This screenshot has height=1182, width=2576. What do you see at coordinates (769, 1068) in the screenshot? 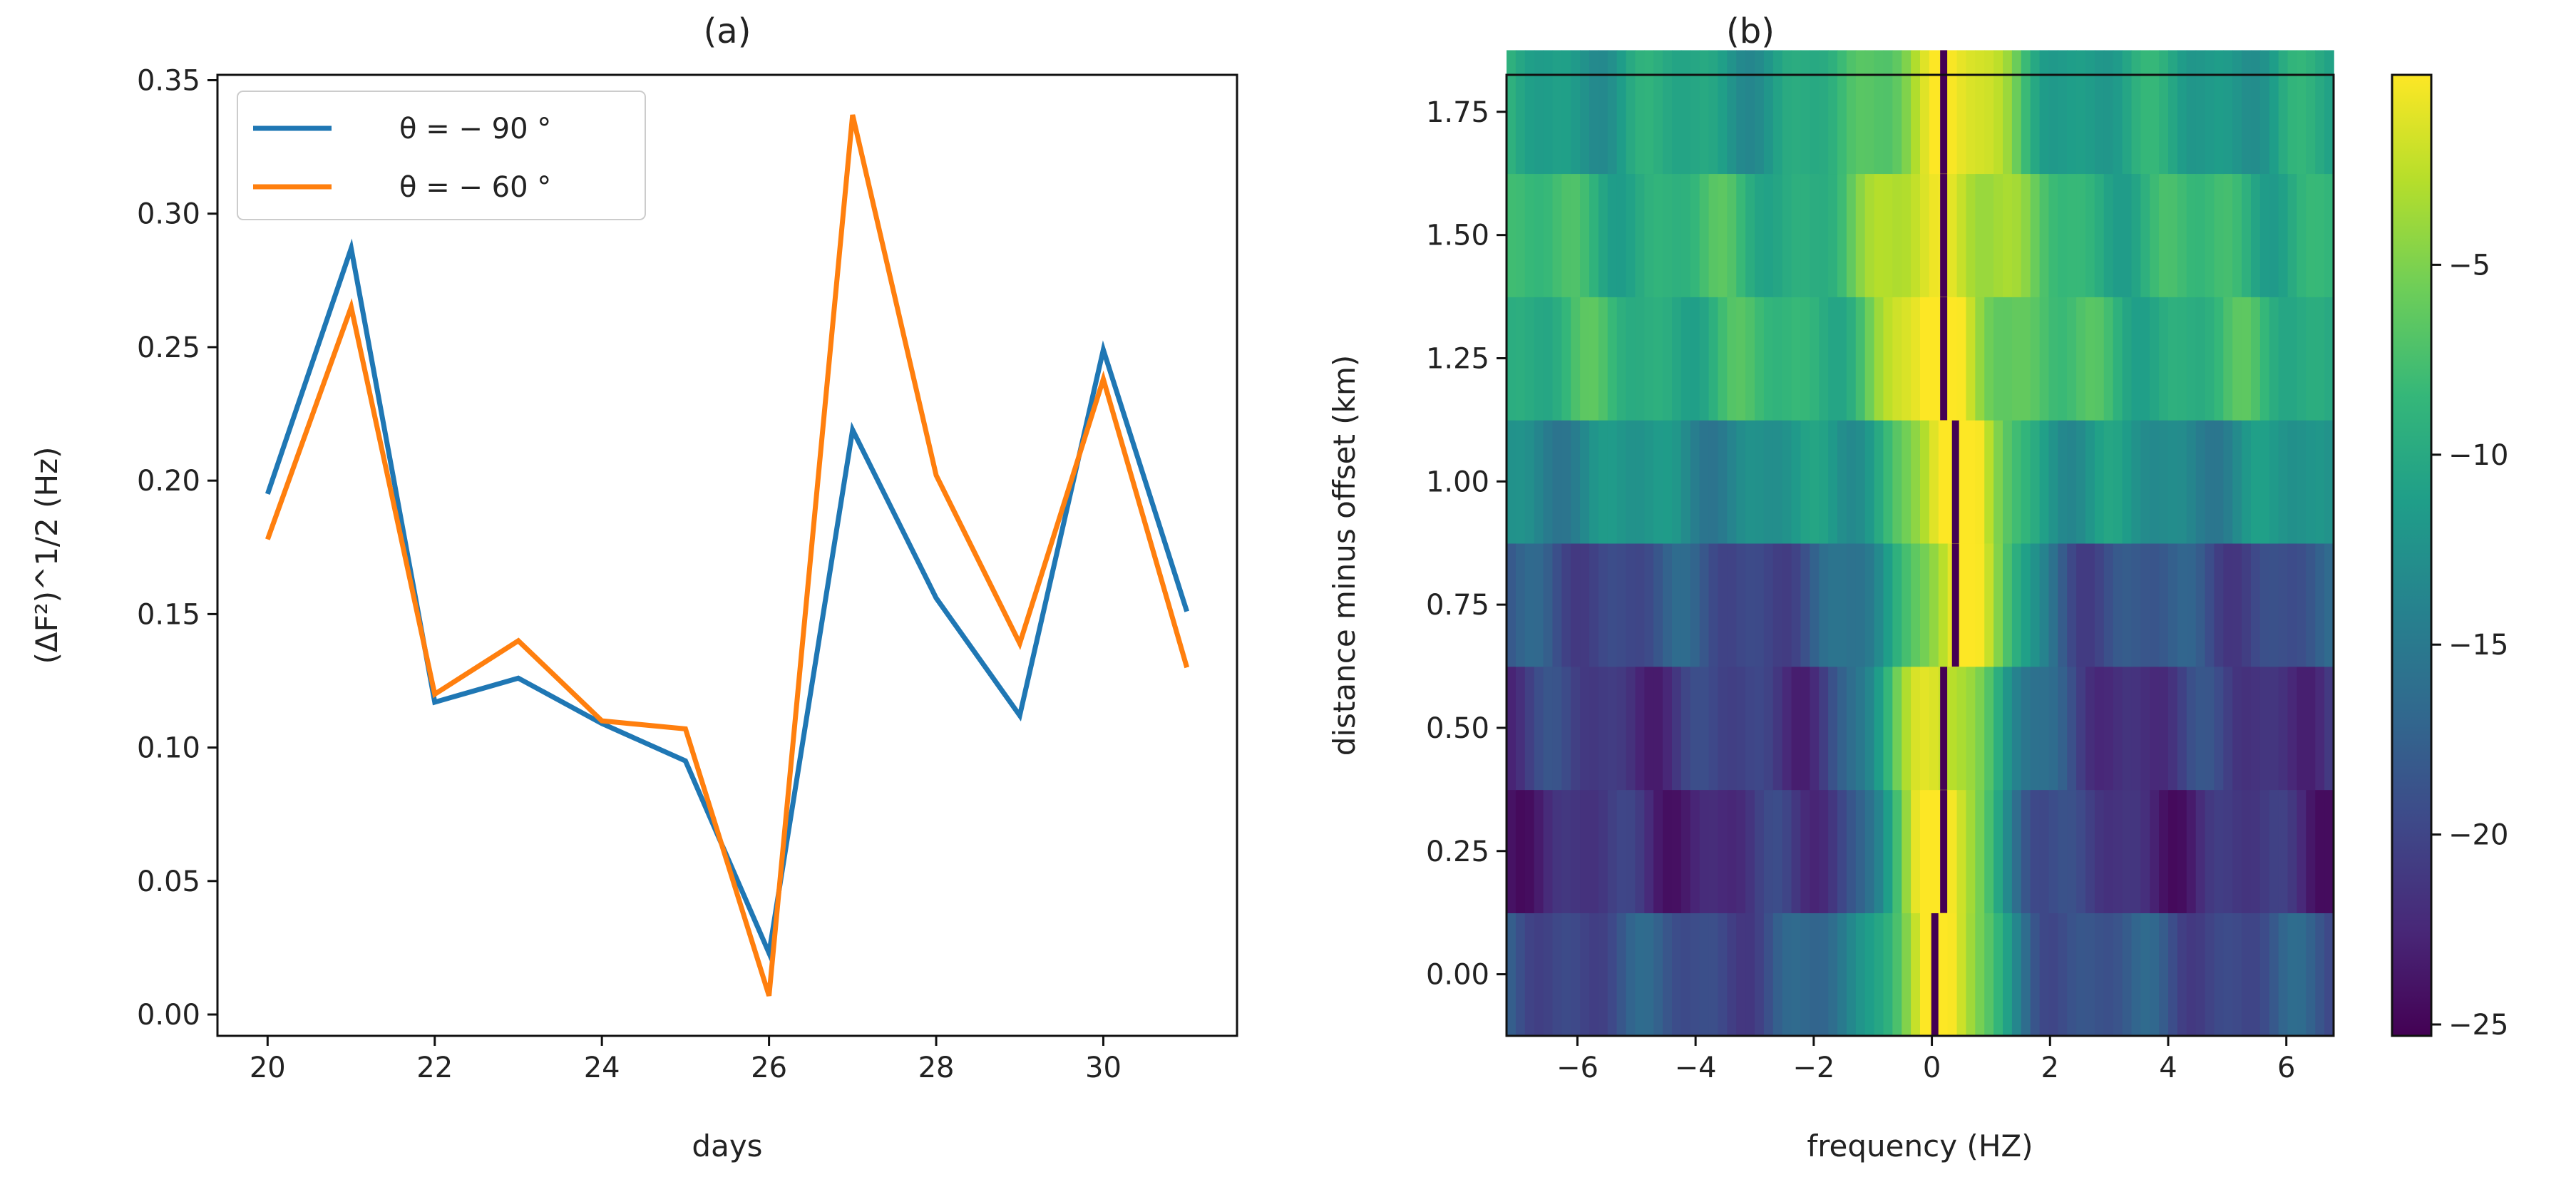
I see `x-tick-label: 26` at bounding box center [769, 1068].